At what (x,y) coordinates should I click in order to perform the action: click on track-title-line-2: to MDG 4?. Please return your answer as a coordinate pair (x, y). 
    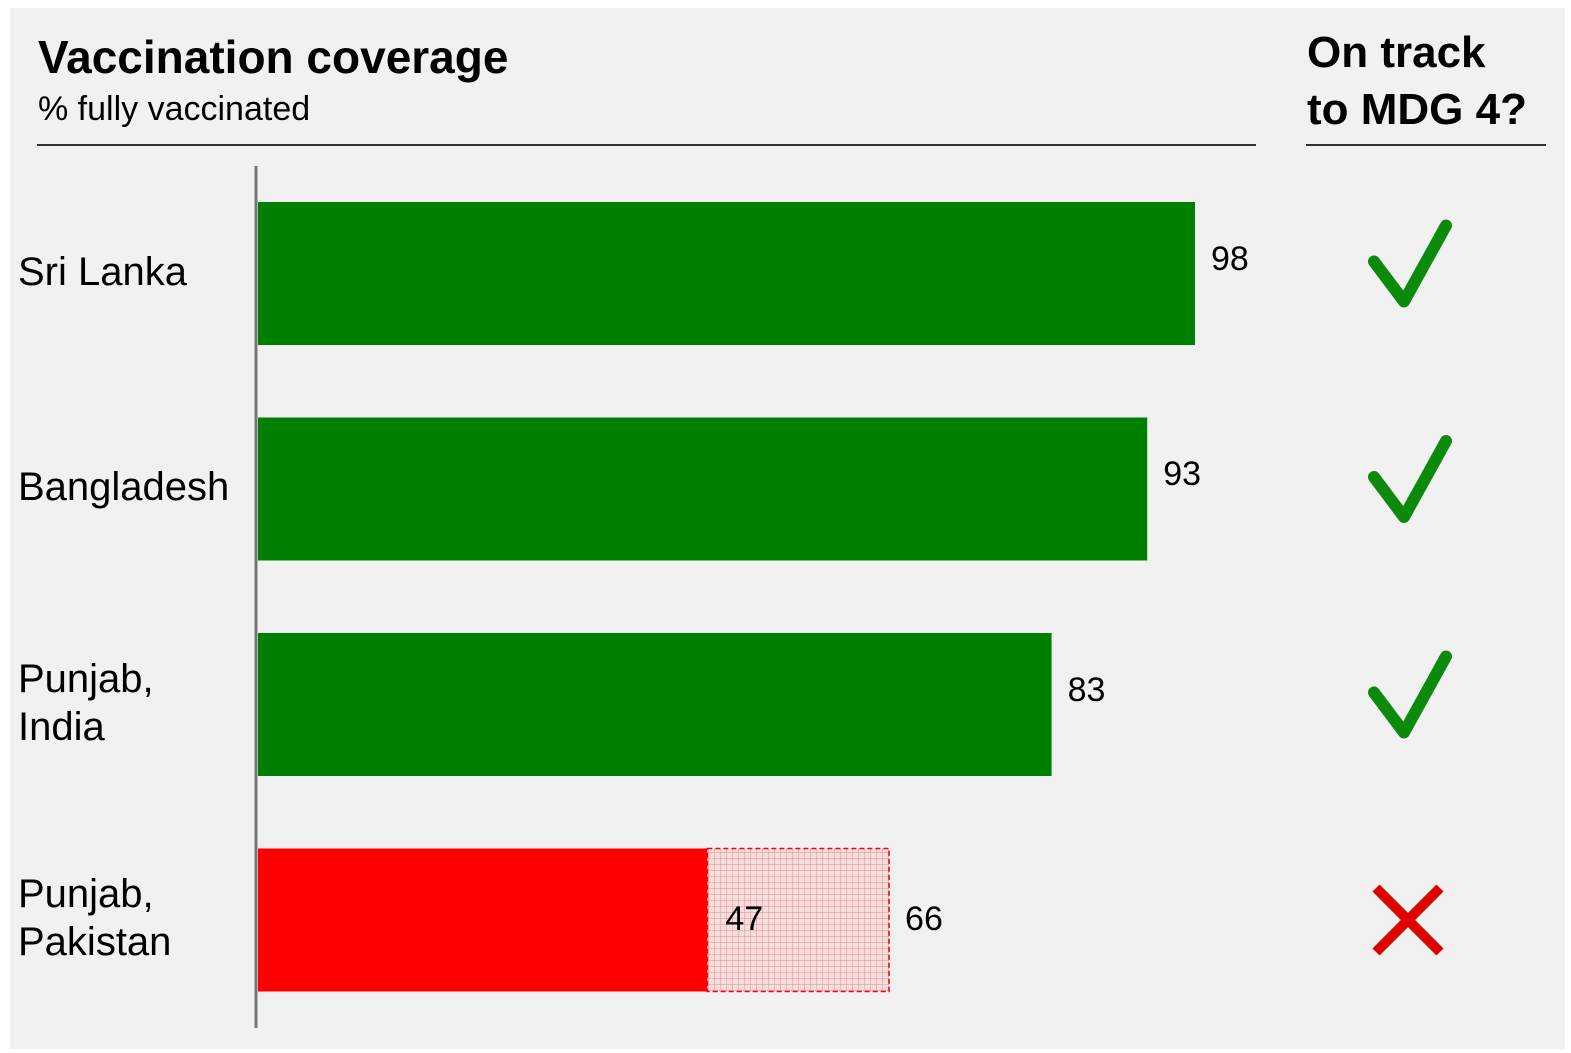
    Looking at the image, I should click on (1417, 109).